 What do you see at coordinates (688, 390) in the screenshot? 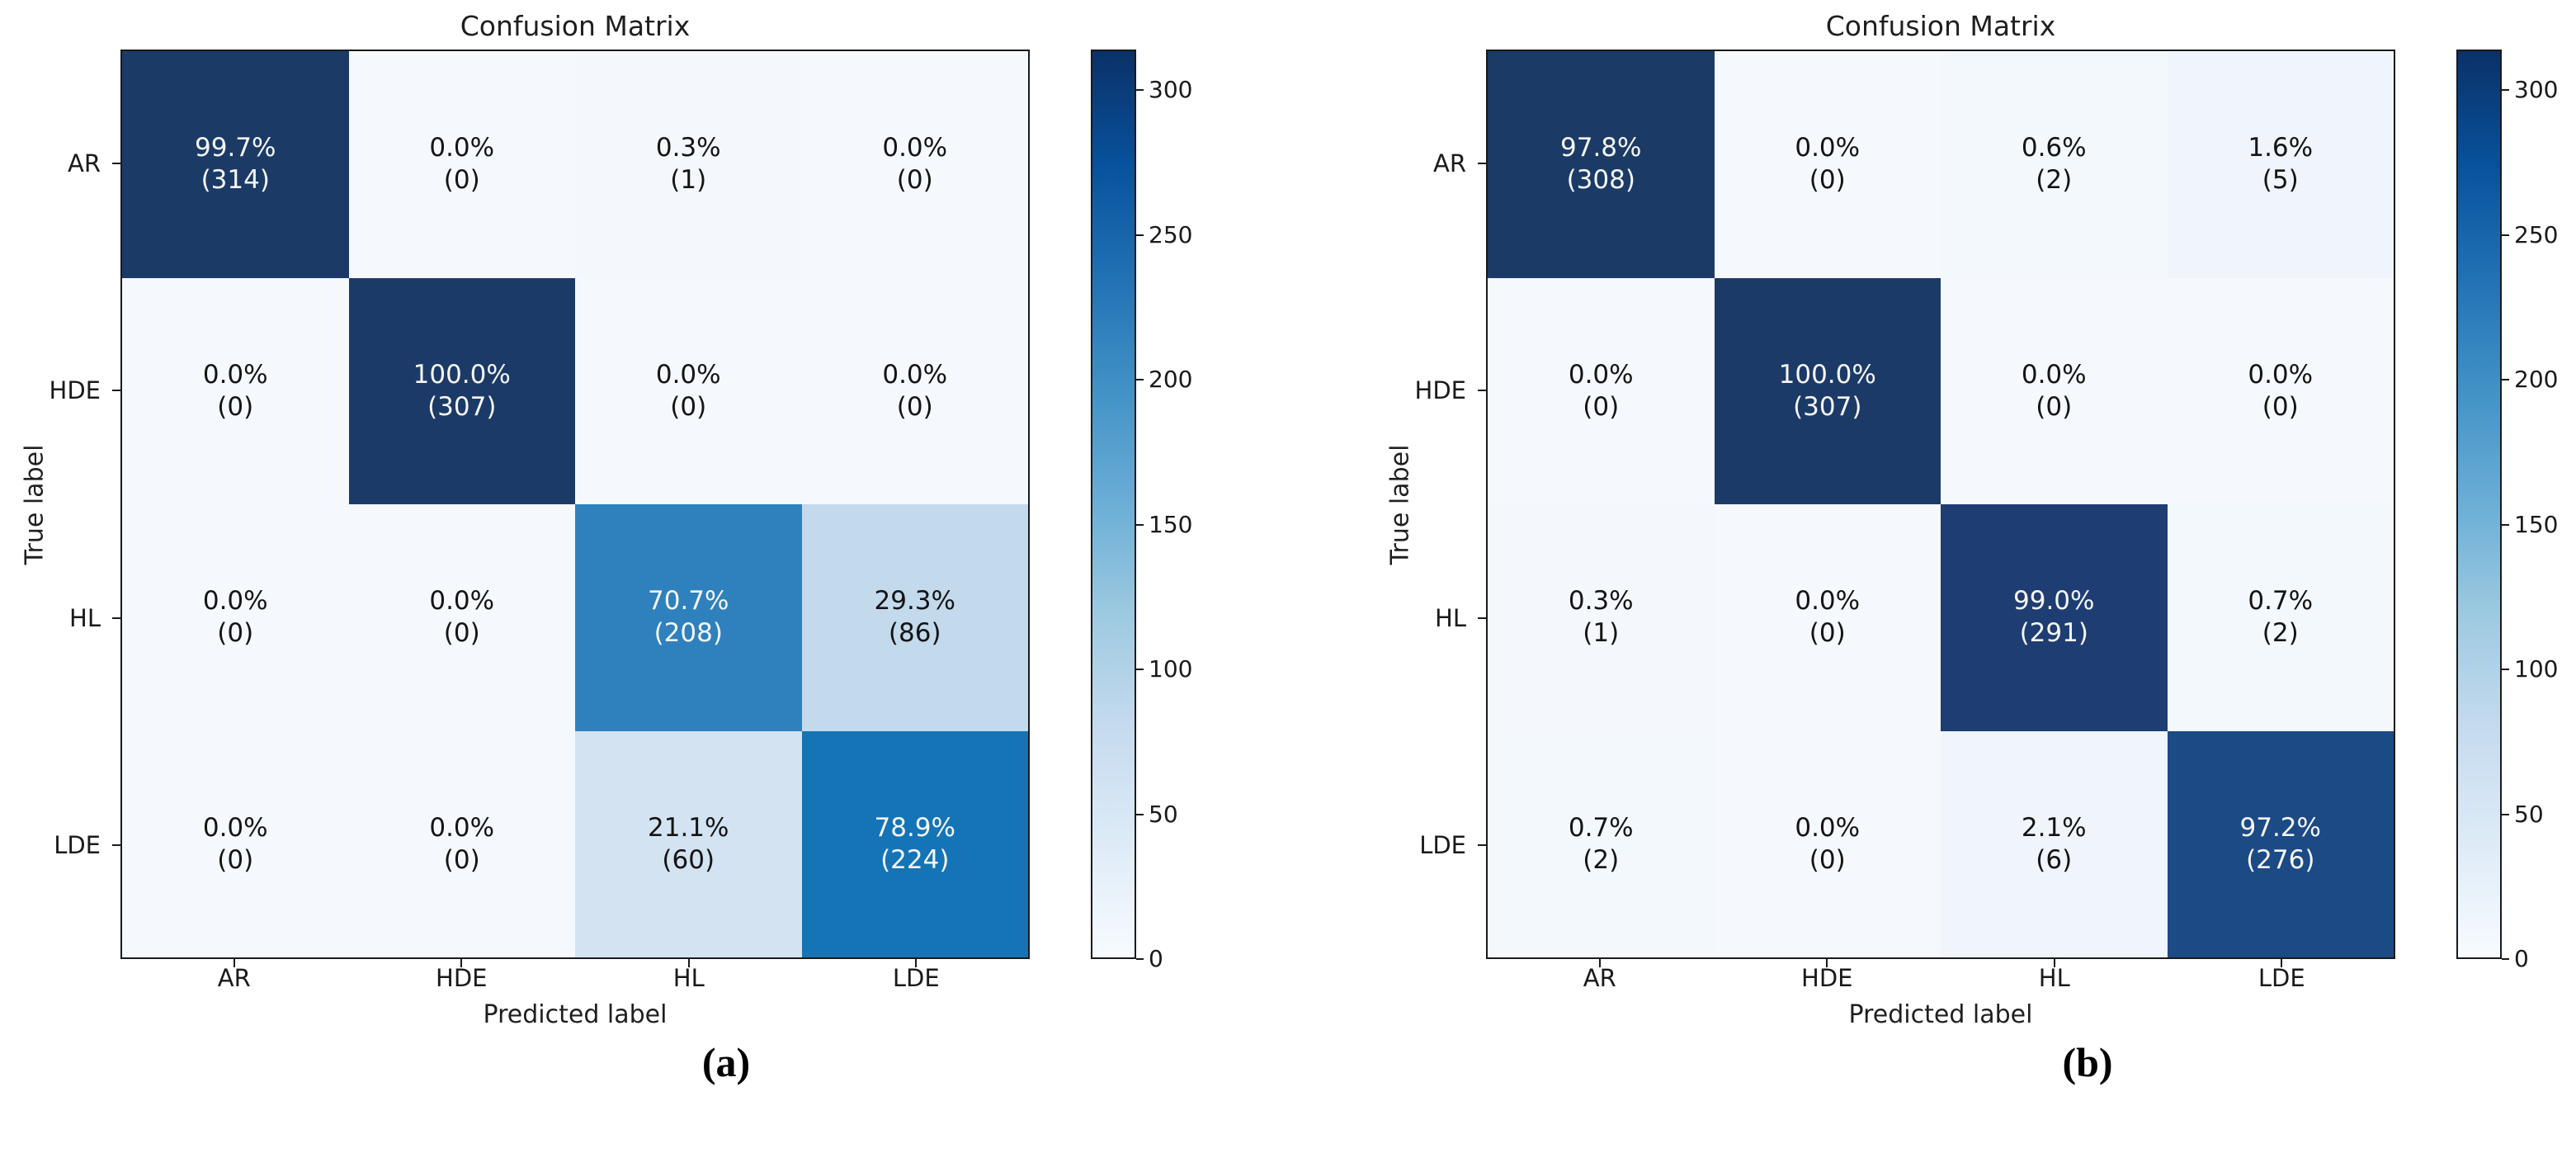
I see `matrix-cell-a-1-2: 0.0% (0)` at bounding box center [688, 390].